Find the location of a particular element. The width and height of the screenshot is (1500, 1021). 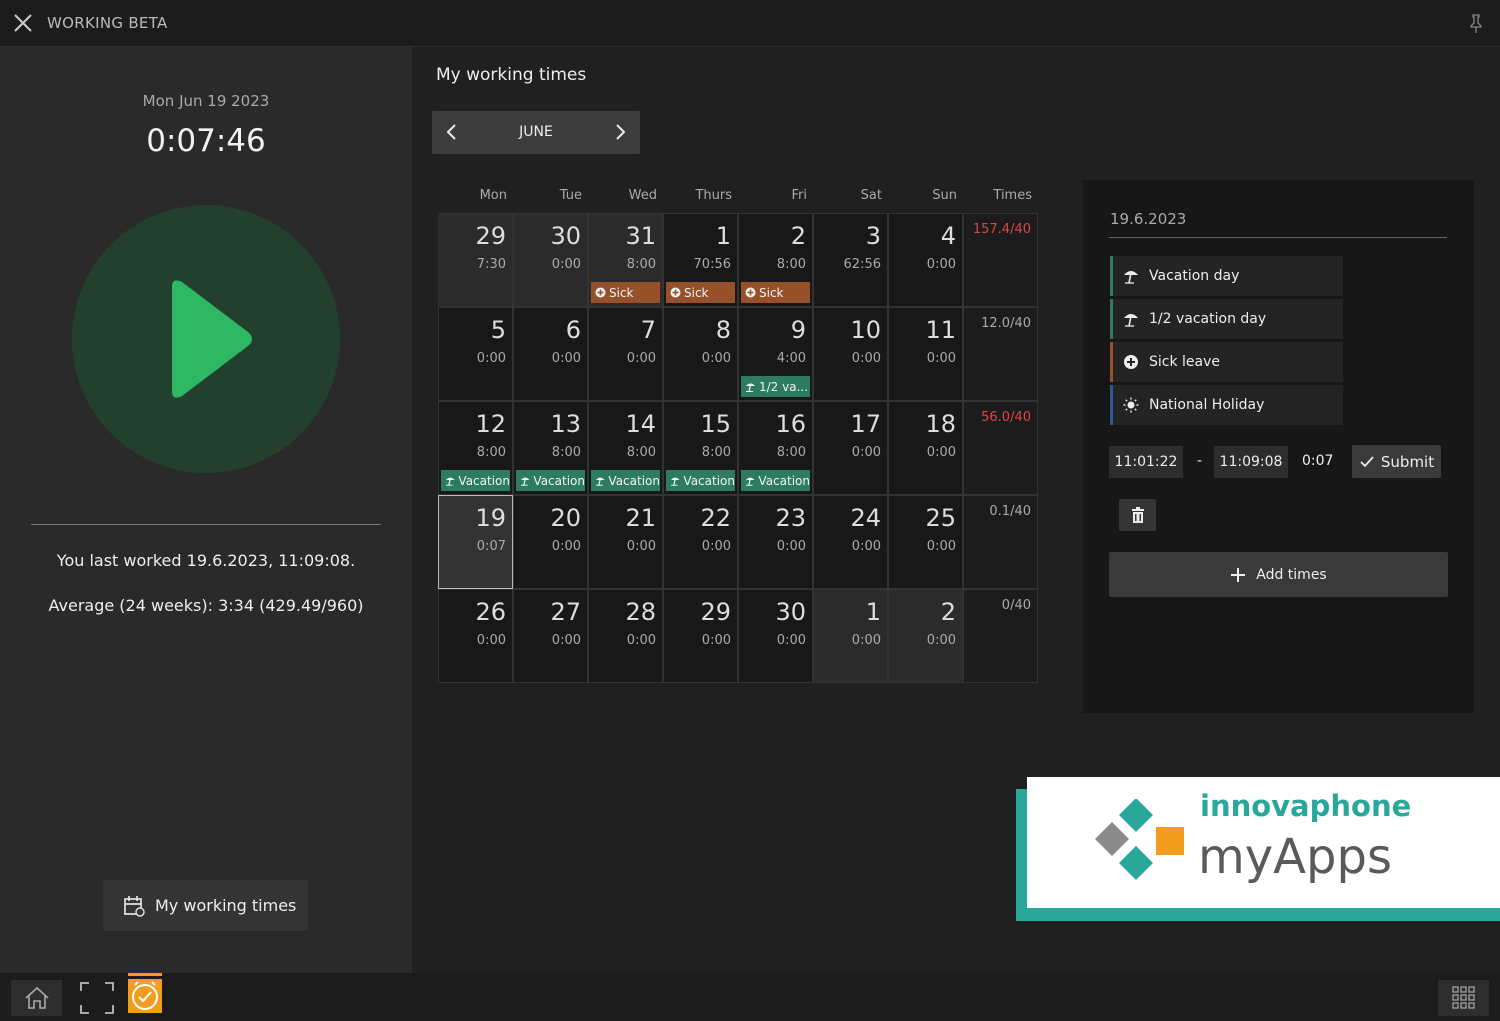

chevron-left-icon is located at coordinates (452, 132).